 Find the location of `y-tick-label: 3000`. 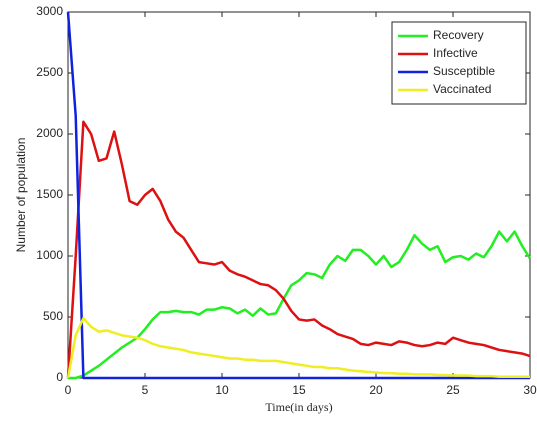

y-tick-label: 3000 is located at coordinates (49, 11).